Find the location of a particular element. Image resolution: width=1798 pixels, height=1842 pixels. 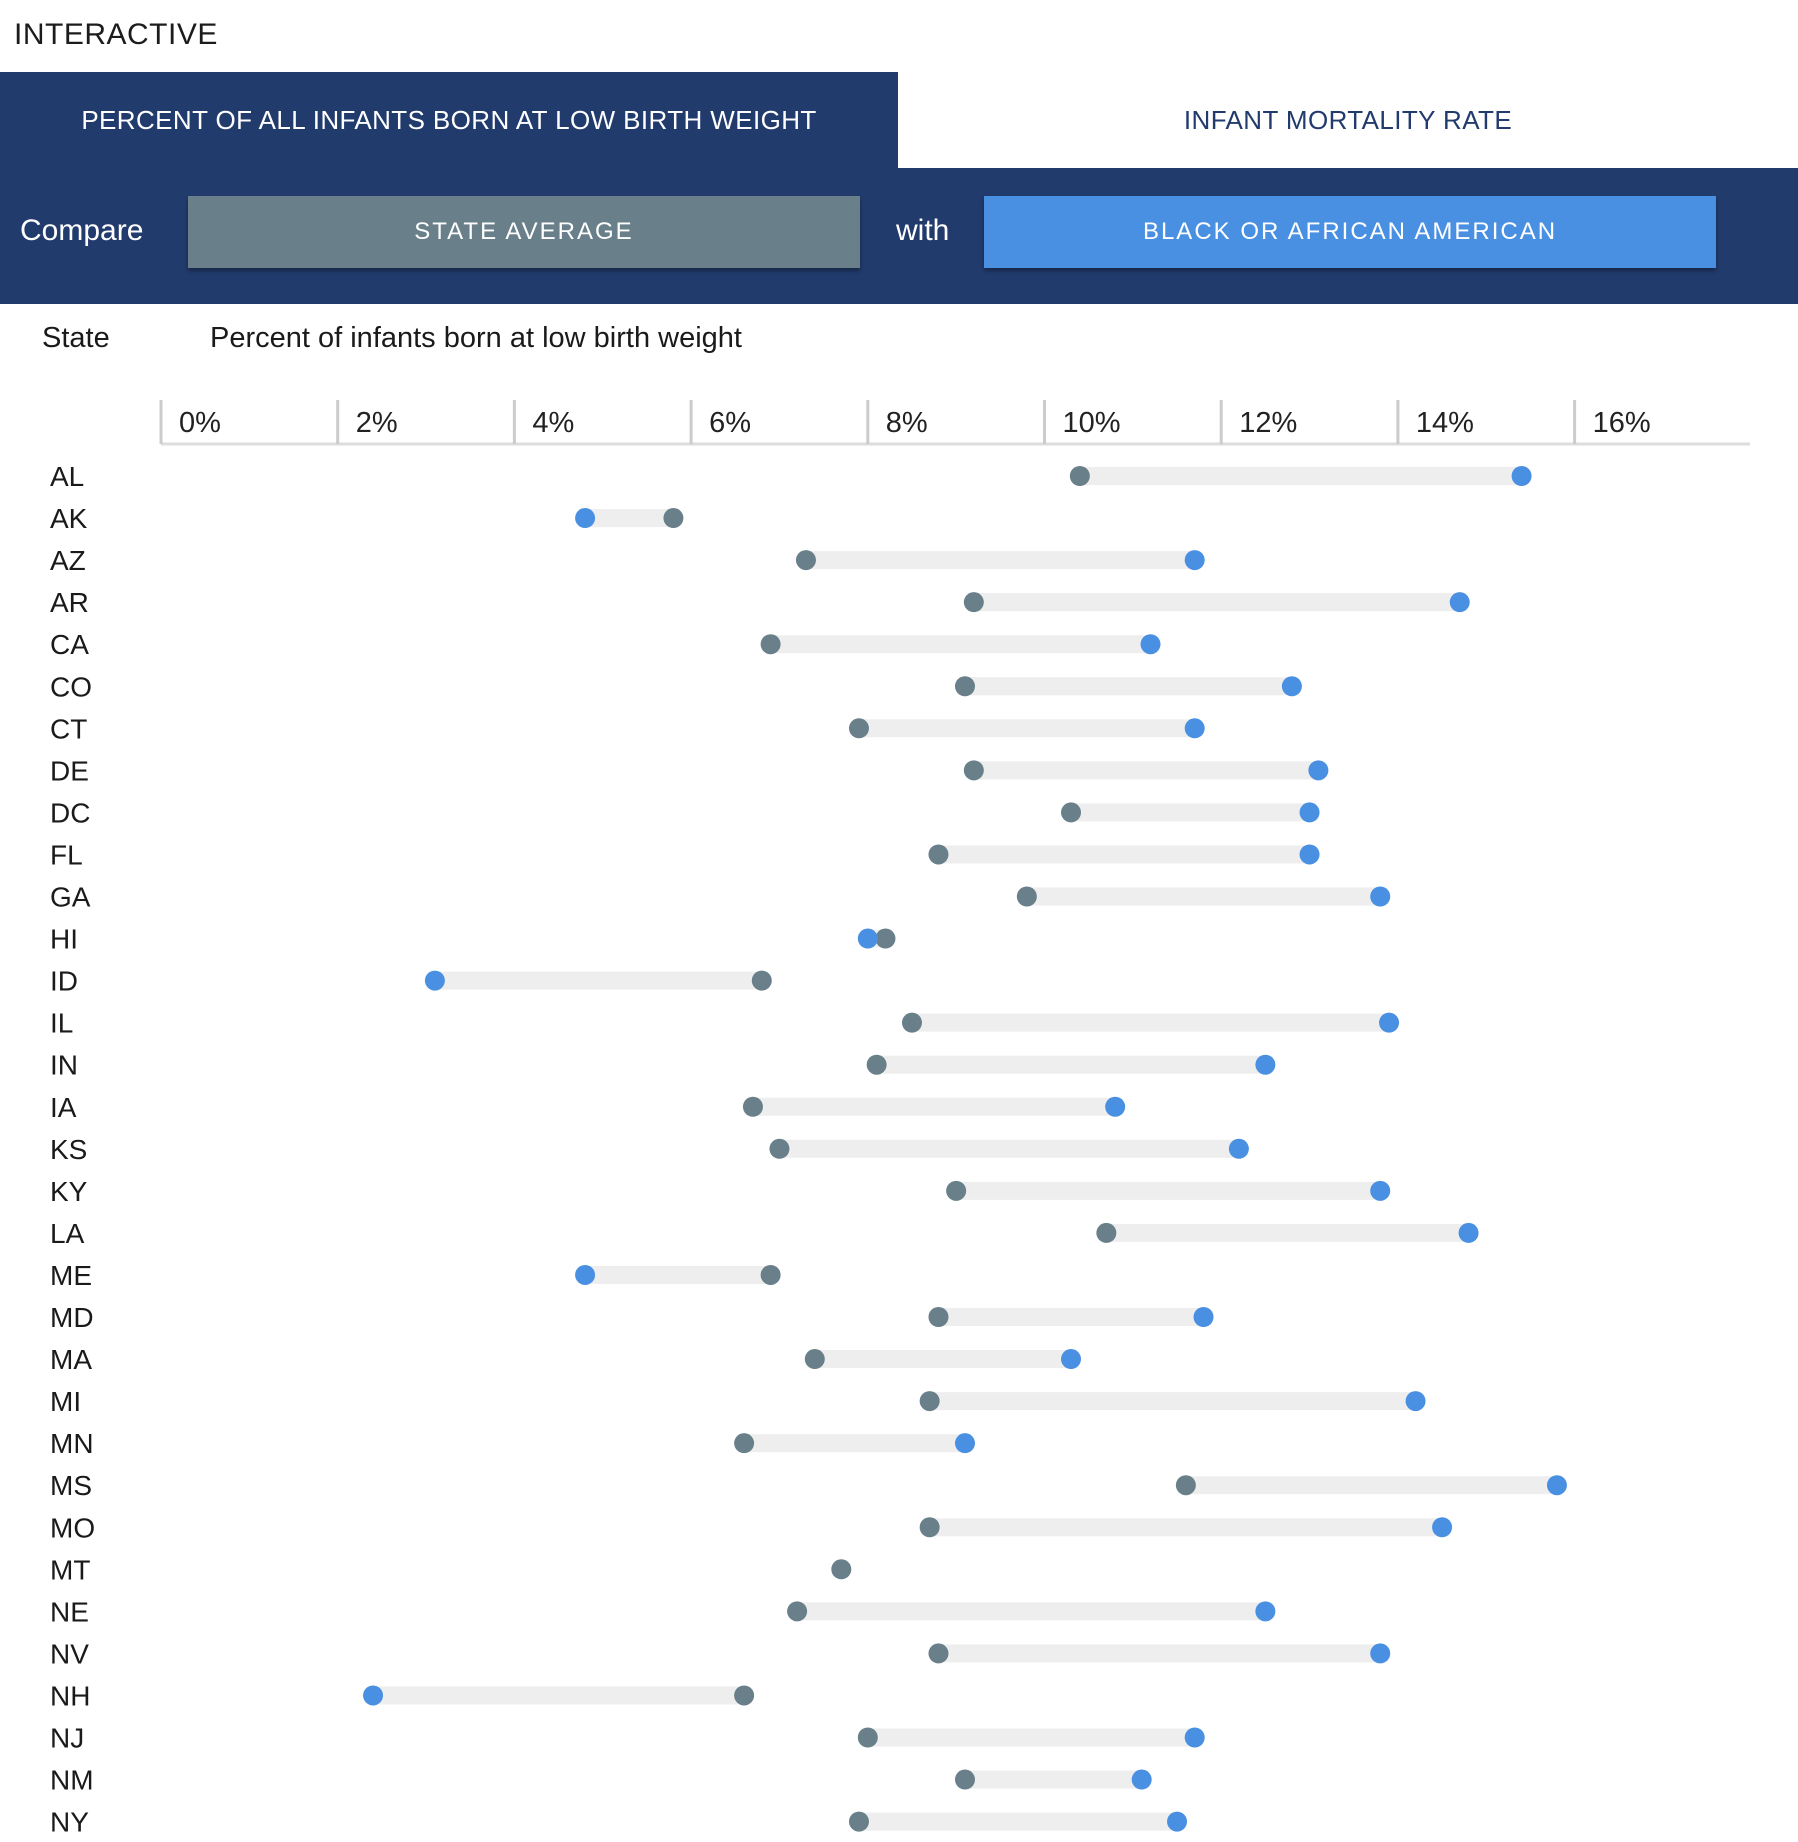

state-label: IL is located at coordinates (61, 1023).